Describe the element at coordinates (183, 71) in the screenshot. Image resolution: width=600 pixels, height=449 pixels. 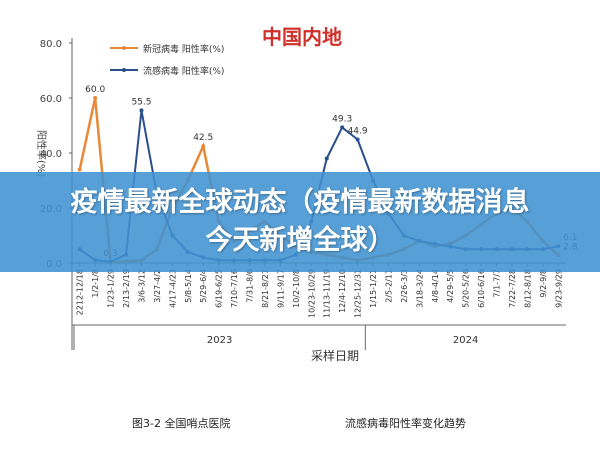
I see `legend-label: 流感病毒 阳性率(%)` at that location.